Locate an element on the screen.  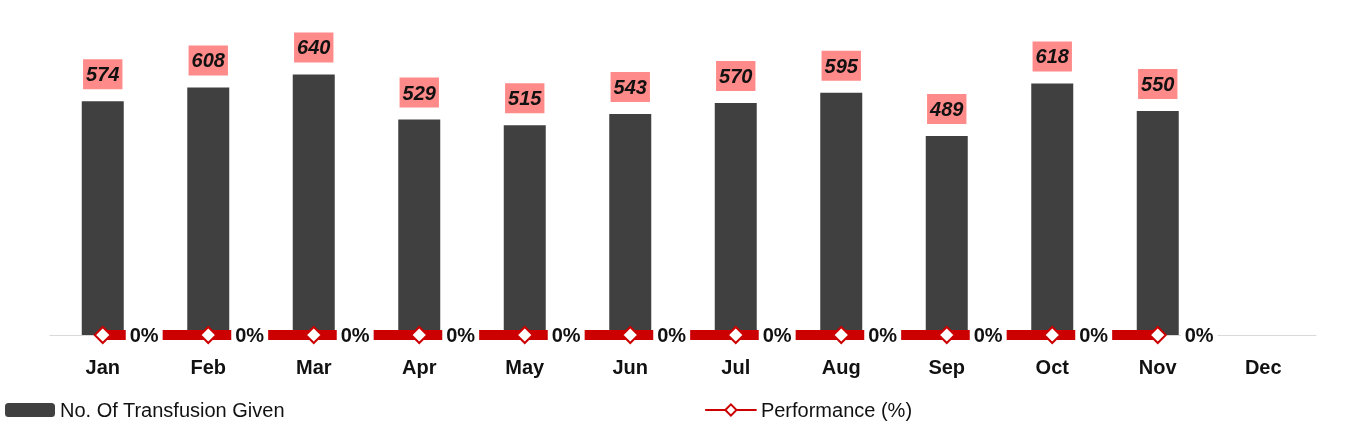
x-tick-label: Aug is located at coordinates (841, 367).